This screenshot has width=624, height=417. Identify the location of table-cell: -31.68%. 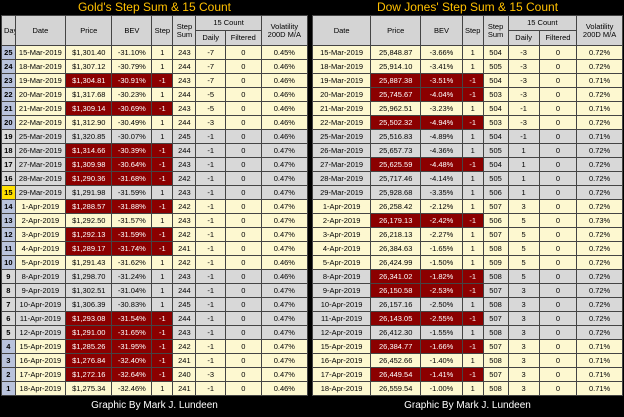
(132, 178).